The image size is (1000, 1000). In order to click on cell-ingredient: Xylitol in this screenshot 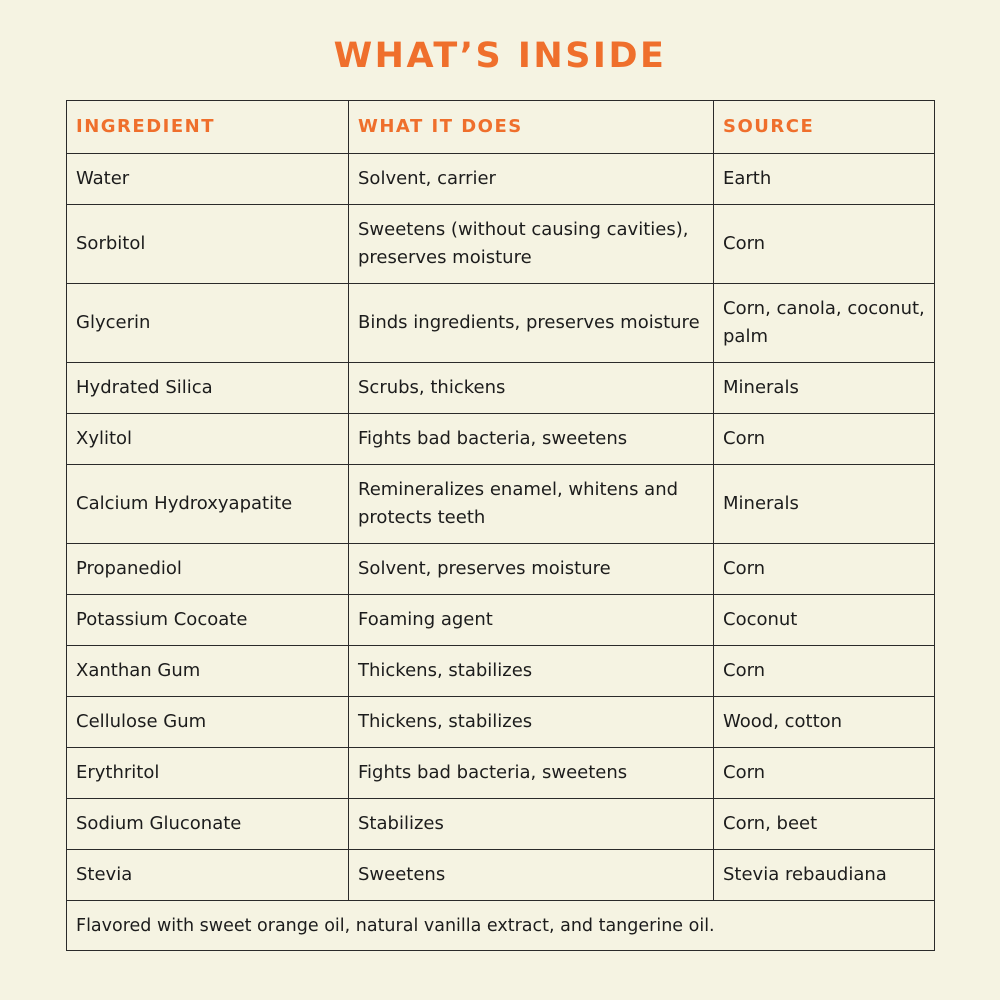, I will do `click(207, 439)`.